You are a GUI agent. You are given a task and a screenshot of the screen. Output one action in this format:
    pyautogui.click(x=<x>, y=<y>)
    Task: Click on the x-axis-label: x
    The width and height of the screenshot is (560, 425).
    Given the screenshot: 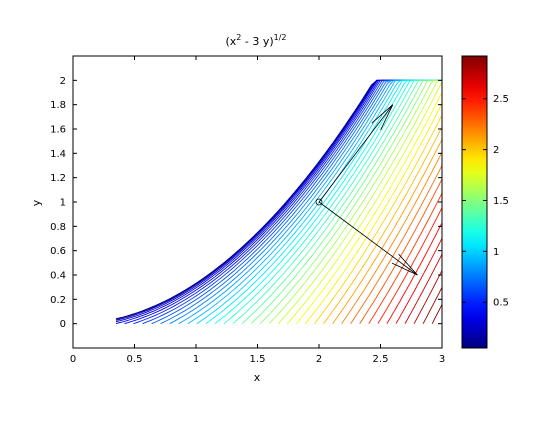 What is the action you would take?
    pyautogui.click(x=257, y=377)
    